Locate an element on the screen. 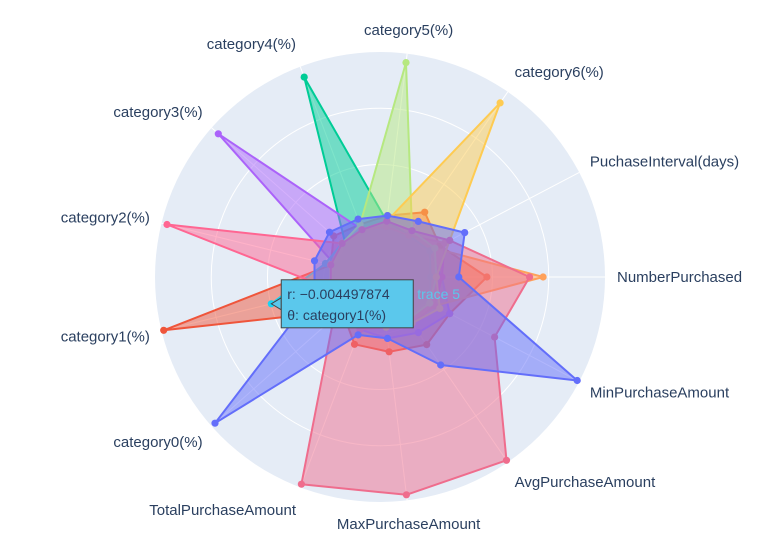 This screenshot has width=774, height=560. axis-label-10: category4(%) is located at coordinates (251, 44).